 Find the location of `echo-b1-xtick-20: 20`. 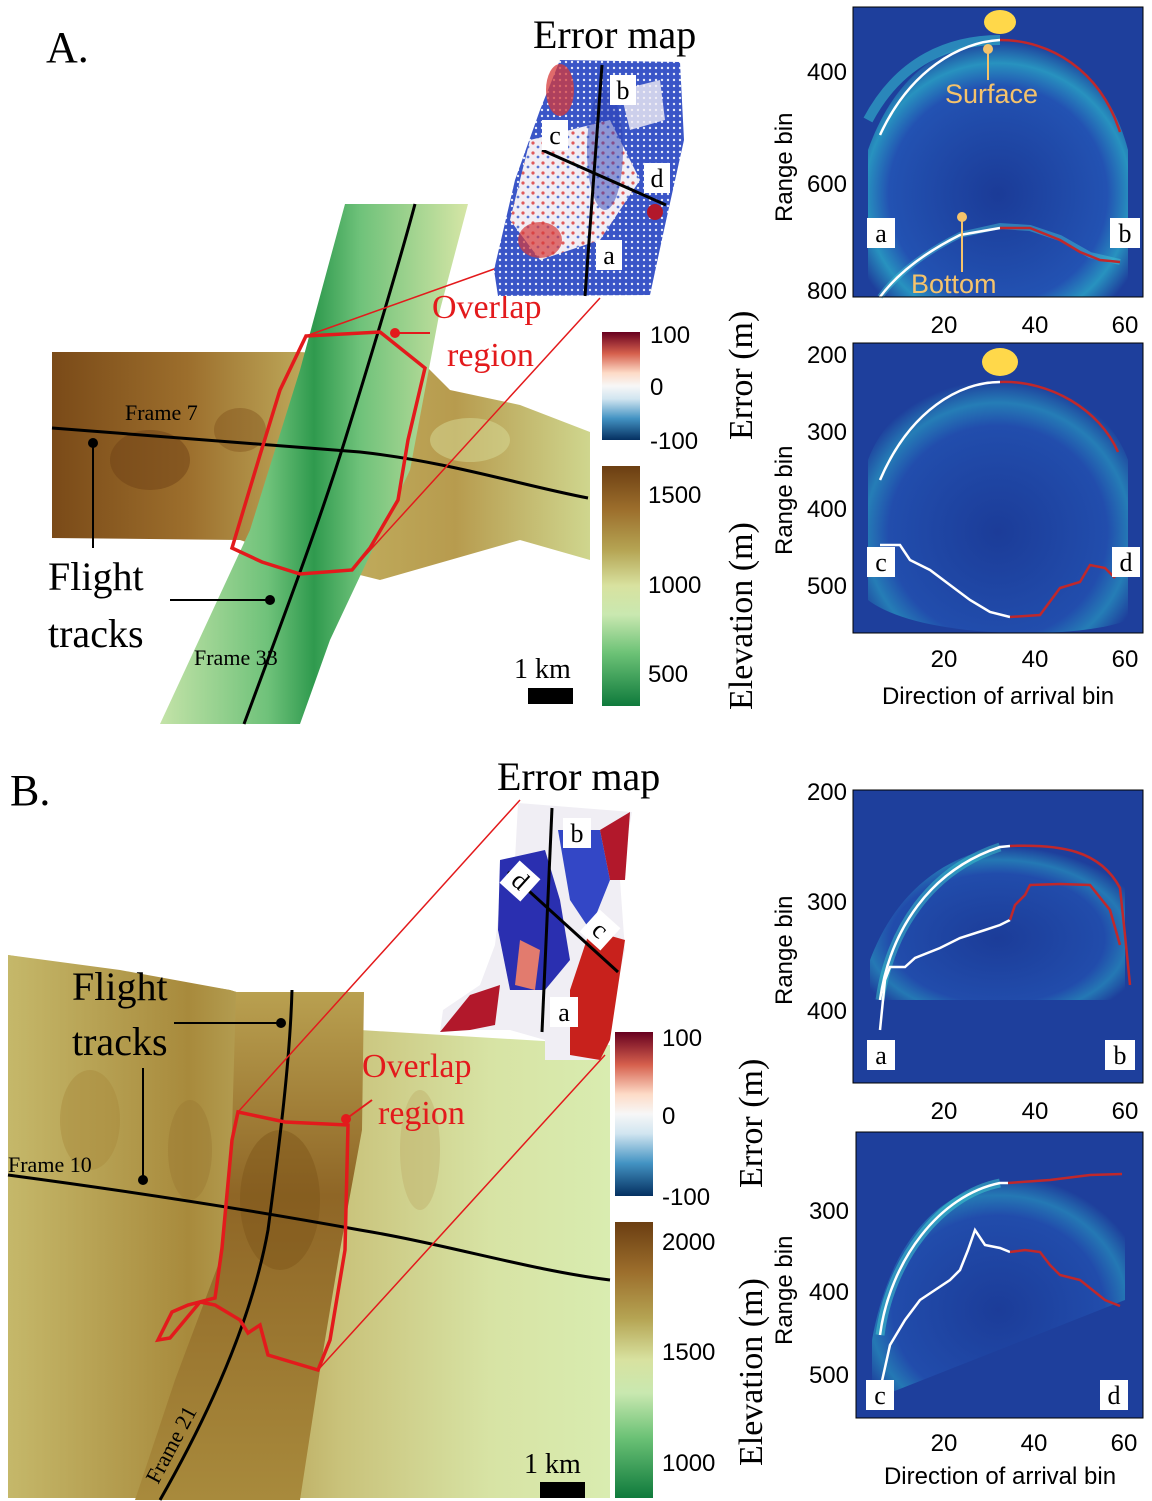

echo-b1-xtick-20: 20 is located at coordinates (944, 1111).